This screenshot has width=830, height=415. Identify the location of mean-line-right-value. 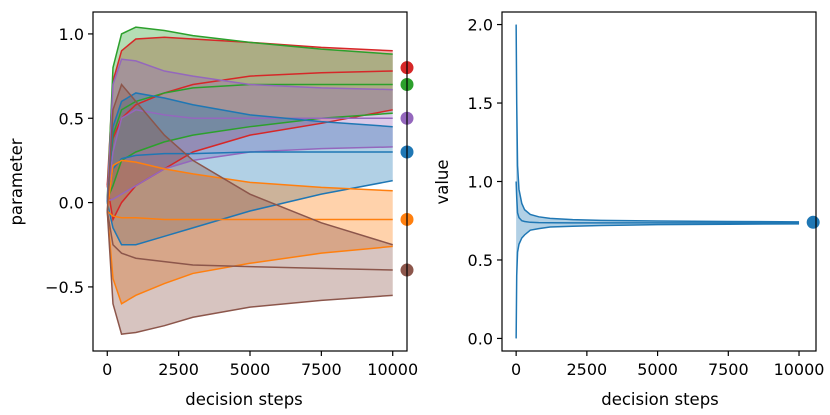
(657, 202).